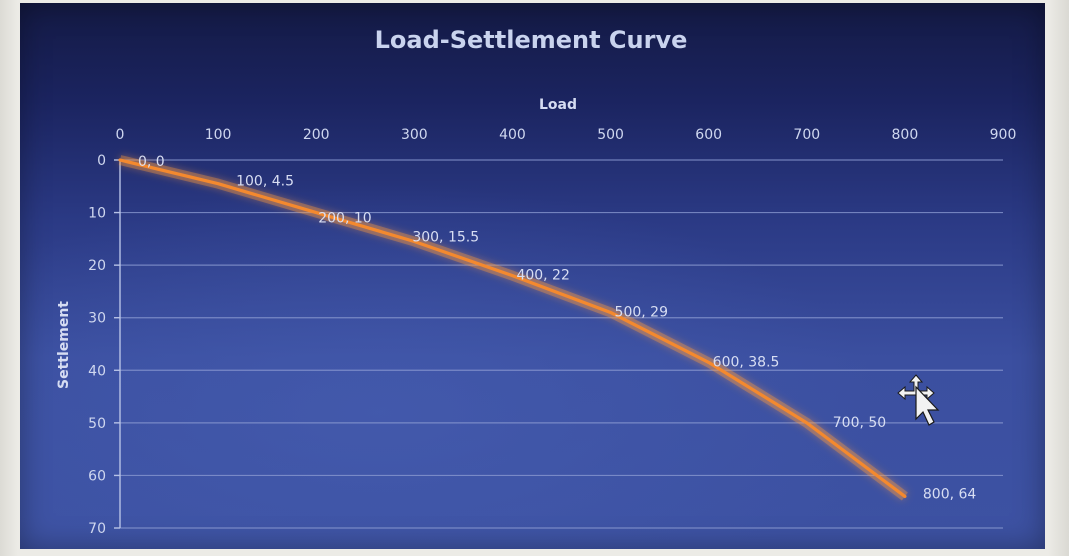  I want to click on x-tick-label: 500, so click(610, 135).